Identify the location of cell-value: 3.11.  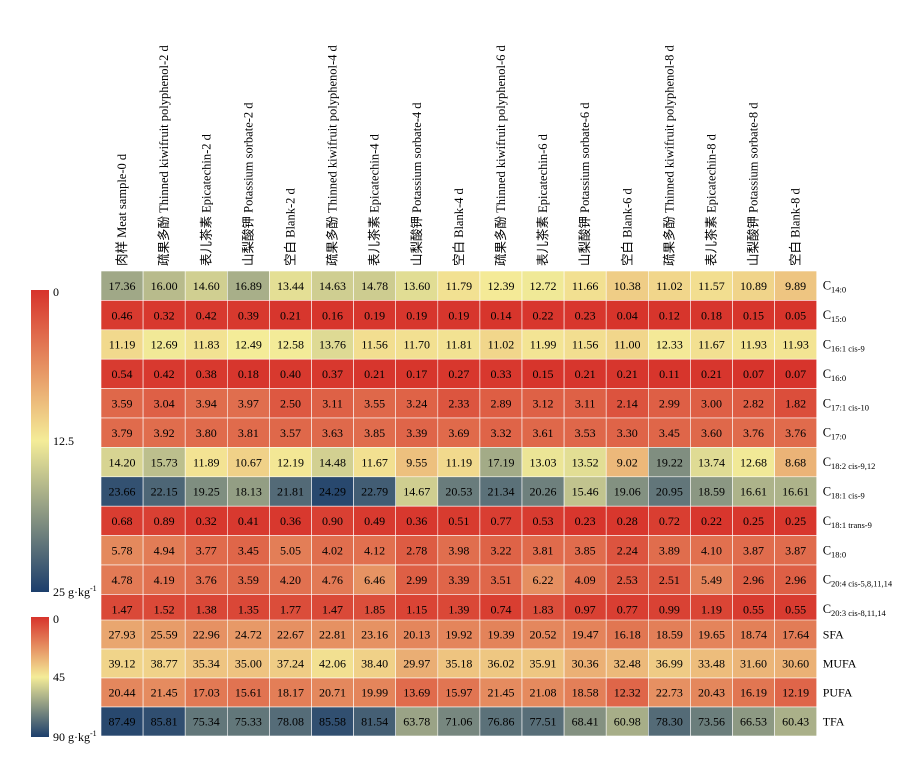
(332, 404).